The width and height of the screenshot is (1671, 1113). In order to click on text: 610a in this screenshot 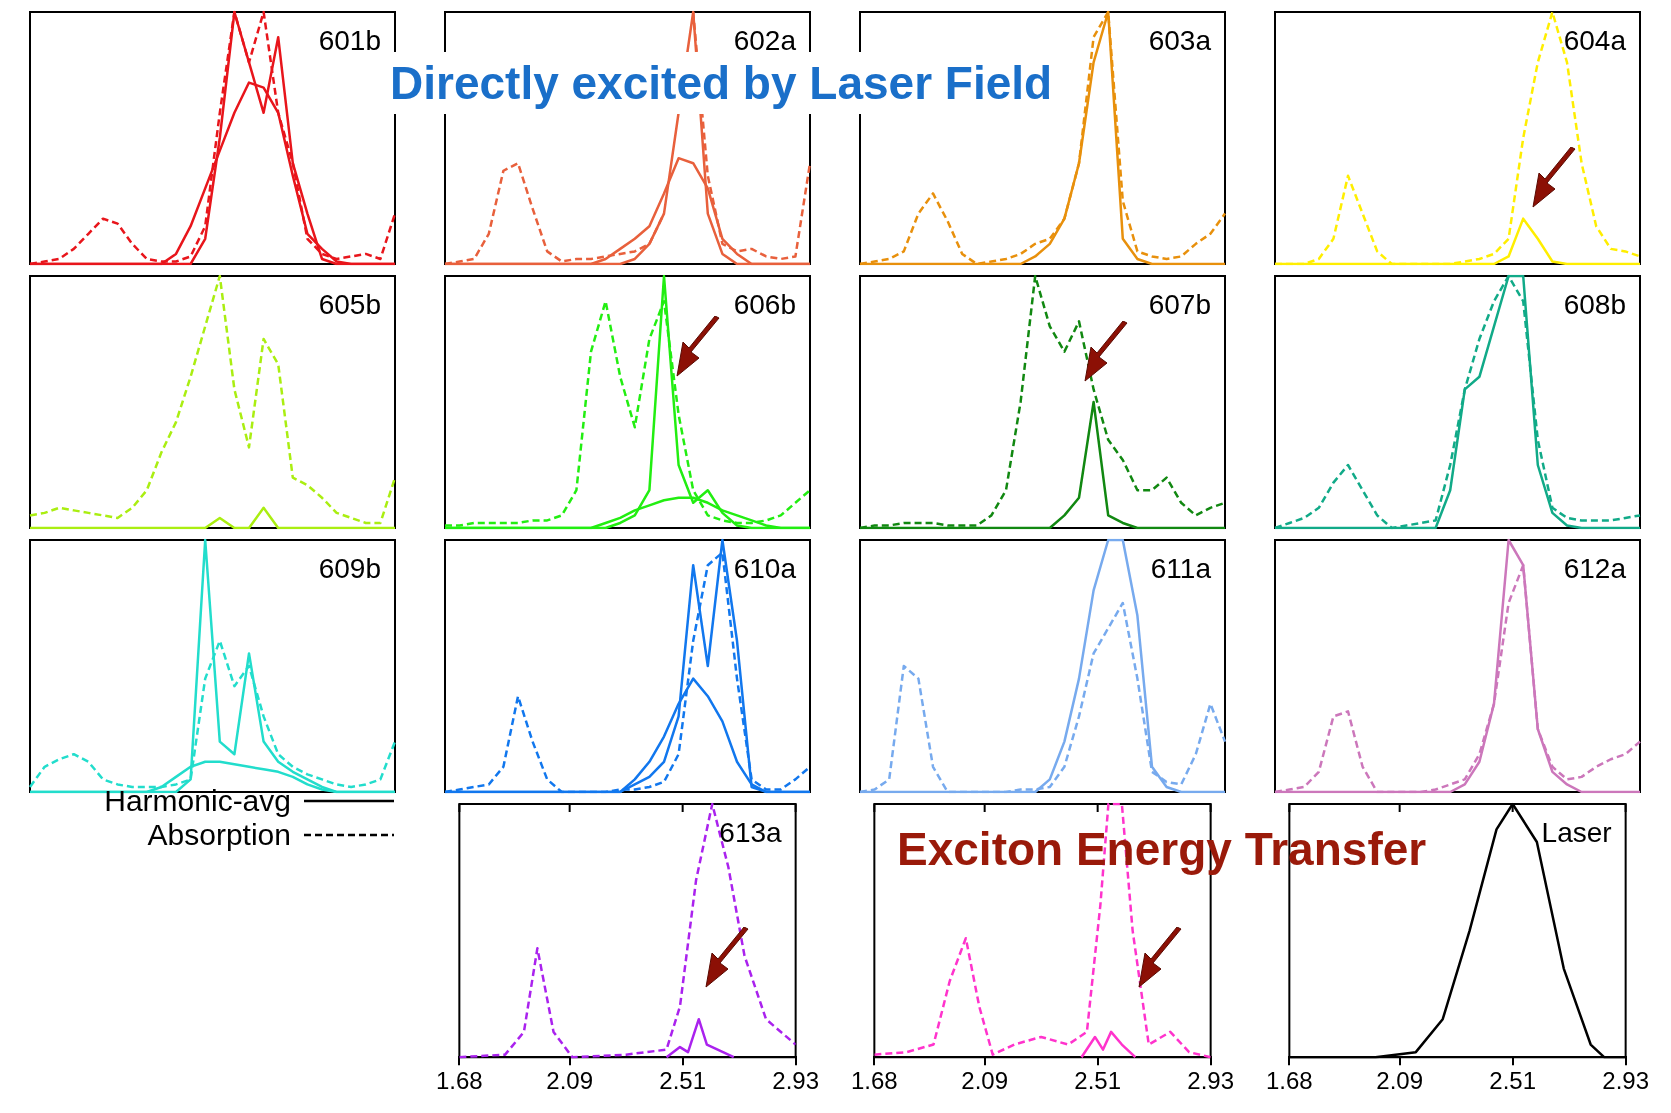, I will do `click(765, 568)`.